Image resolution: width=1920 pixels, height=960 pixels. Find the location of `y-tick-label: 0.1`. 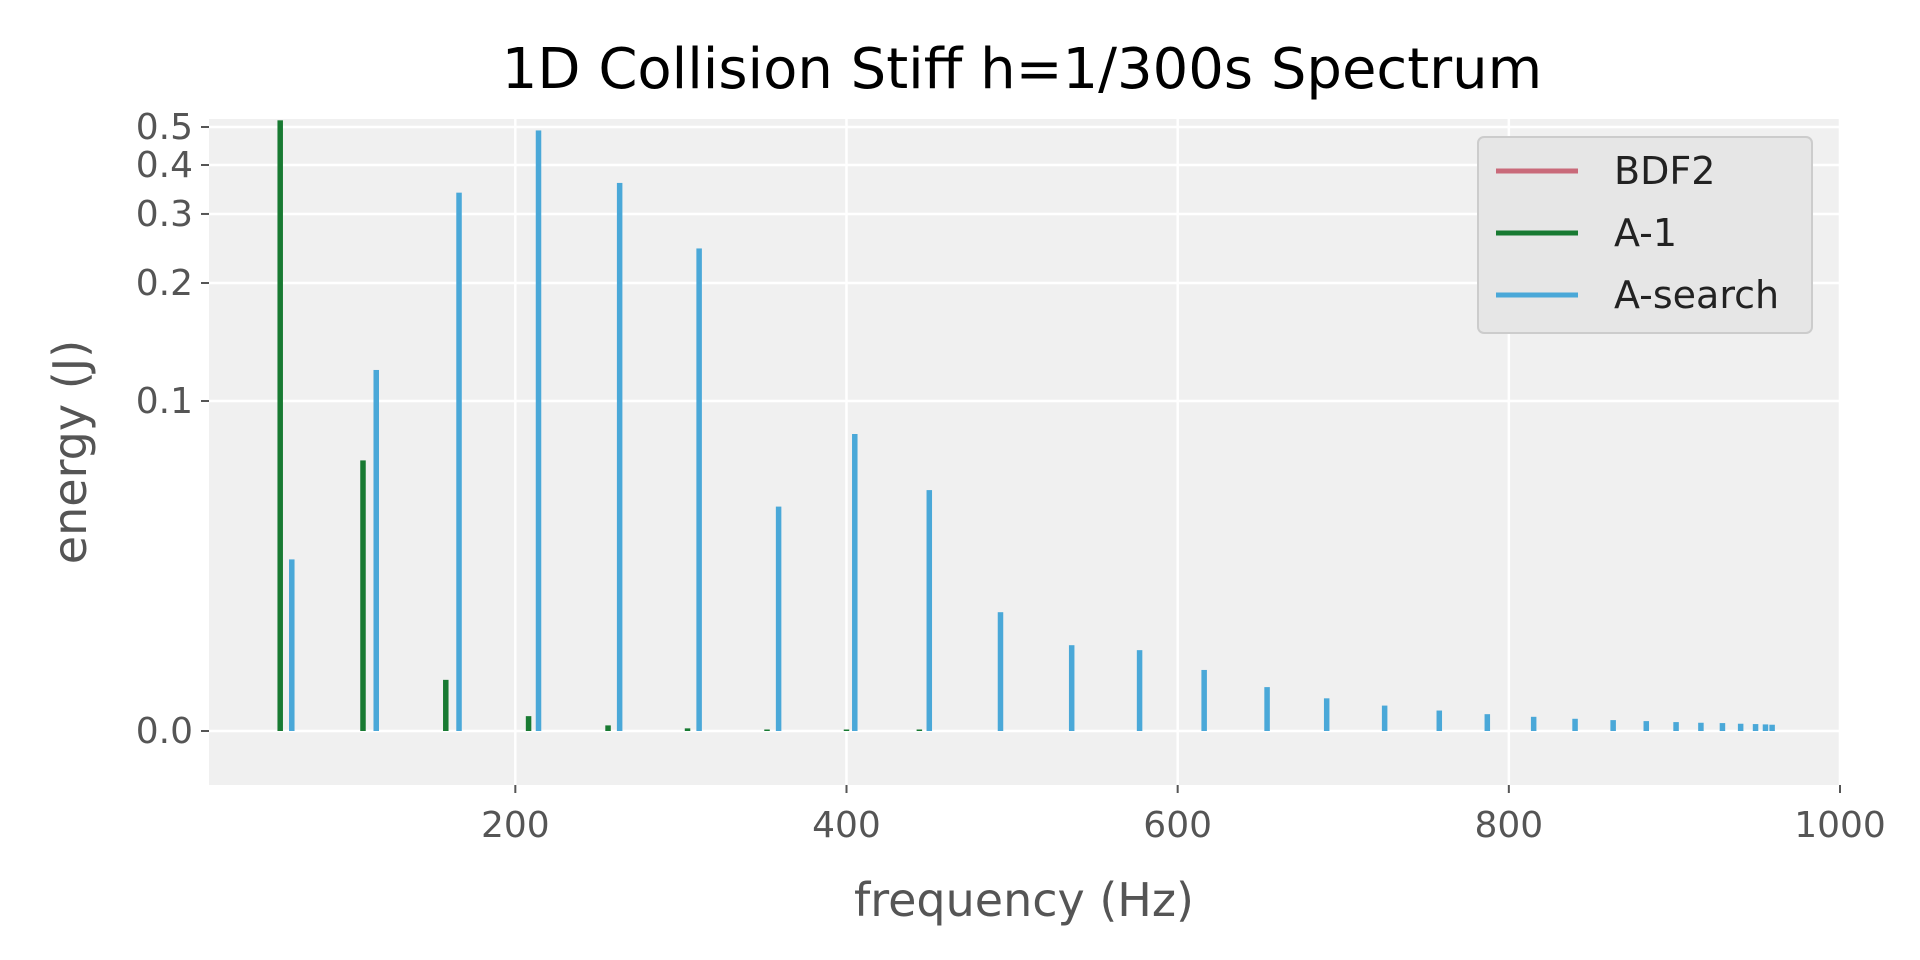

y-tick-label: 0.1 is located at coordinates (164, 401).